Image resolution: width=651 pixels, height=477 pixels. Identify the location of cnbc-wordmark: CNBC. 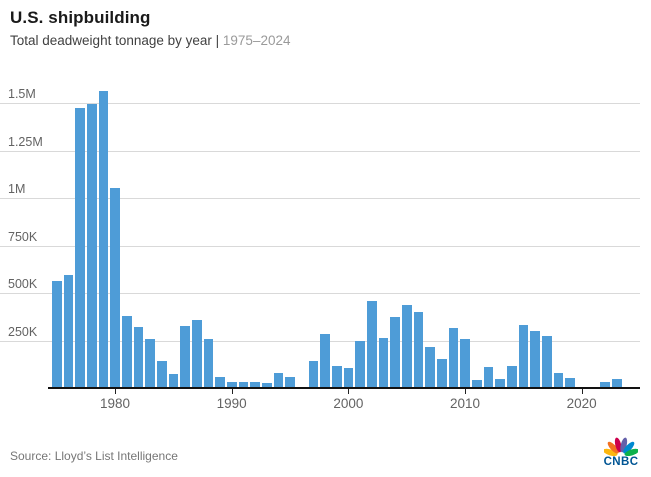
(621, 462).